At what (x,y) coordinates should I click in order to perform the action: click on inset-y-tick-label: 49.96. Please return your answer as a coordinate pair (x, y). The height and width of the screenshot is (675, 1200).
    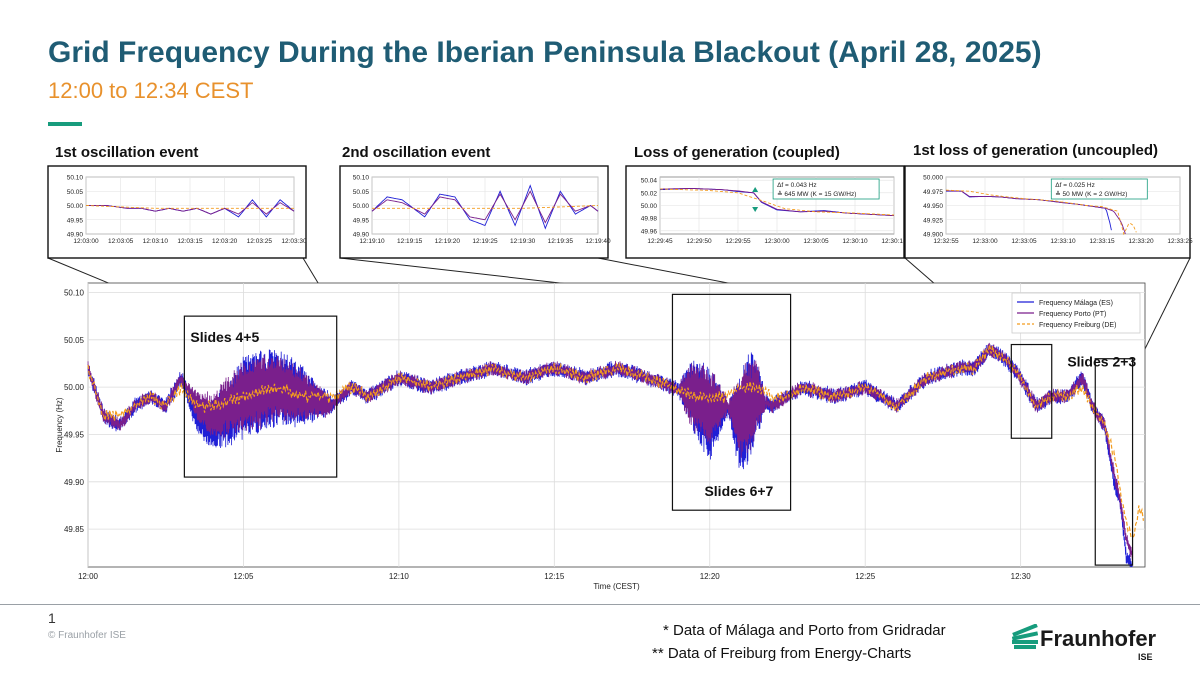
    Looking at the image, I should click on (649, 231).